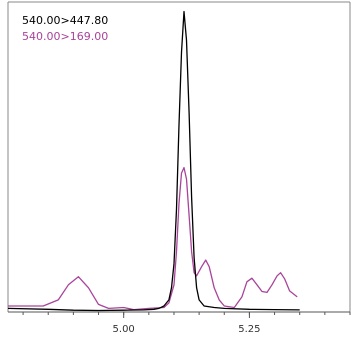  Describe the element at coordinates (65, 28) in the screenshot. I see `legend: 540.00>447.80 540.00>169.00` at that location.